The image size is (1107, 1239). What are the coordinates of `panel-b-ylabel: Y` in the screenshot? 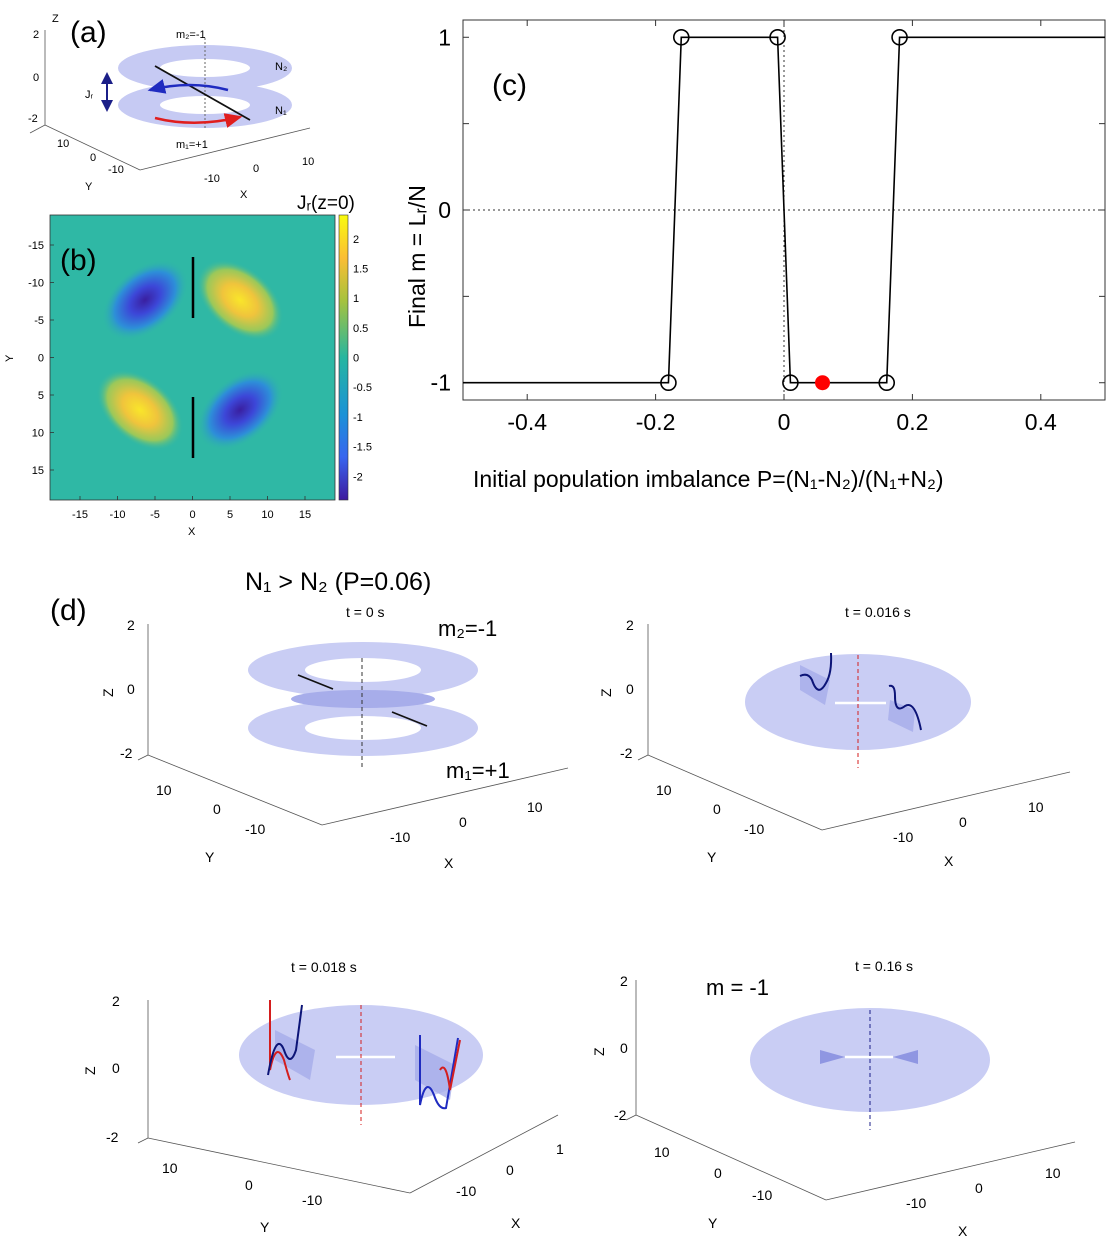 It's located at (10, 358).